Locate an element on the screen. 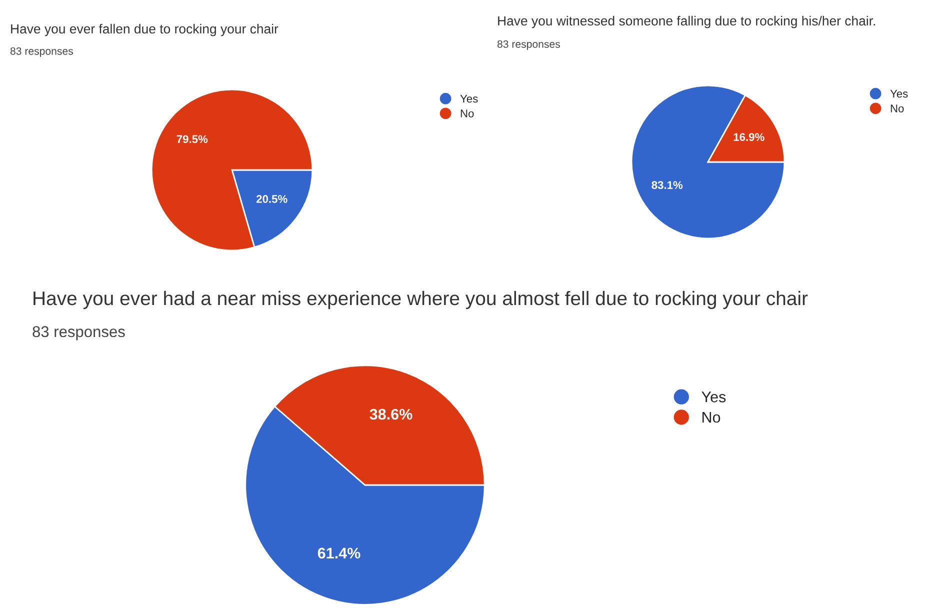 Image resolution: width=932 pixels, height=612 pixels. data-label: 79.5% is located at coordinates (192, 139).